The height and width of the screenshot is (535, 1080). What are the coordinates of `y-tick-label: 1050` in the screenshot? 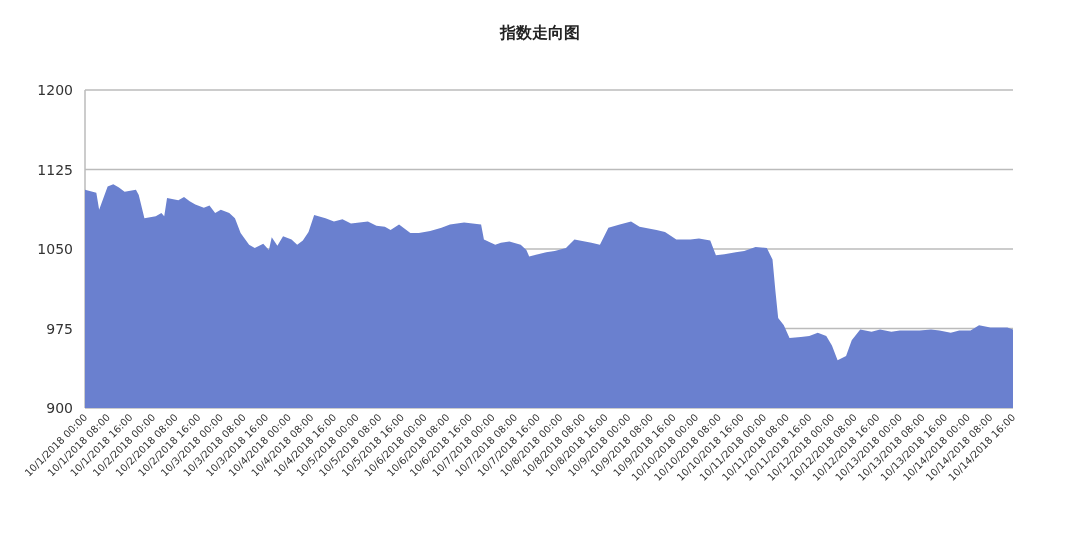 It's located at (55, 249).